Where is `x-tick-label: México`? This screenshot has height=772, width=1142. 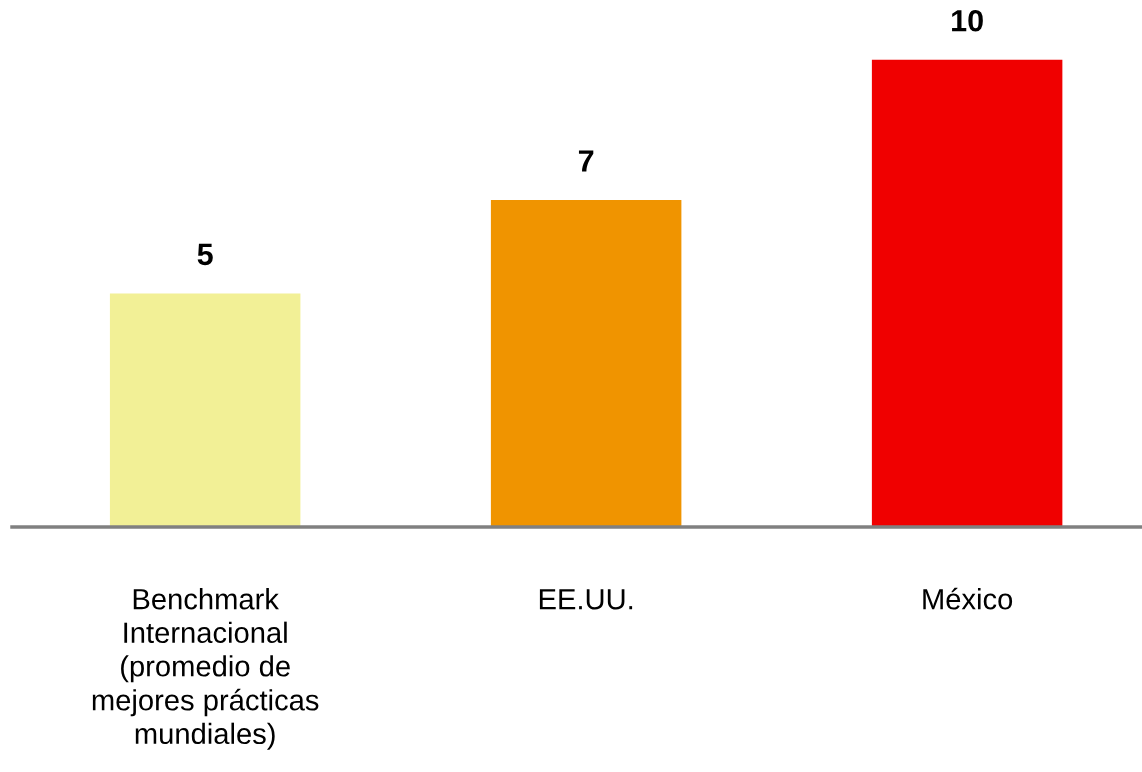 x-tick-label: México is located at coordinates (968, 598).